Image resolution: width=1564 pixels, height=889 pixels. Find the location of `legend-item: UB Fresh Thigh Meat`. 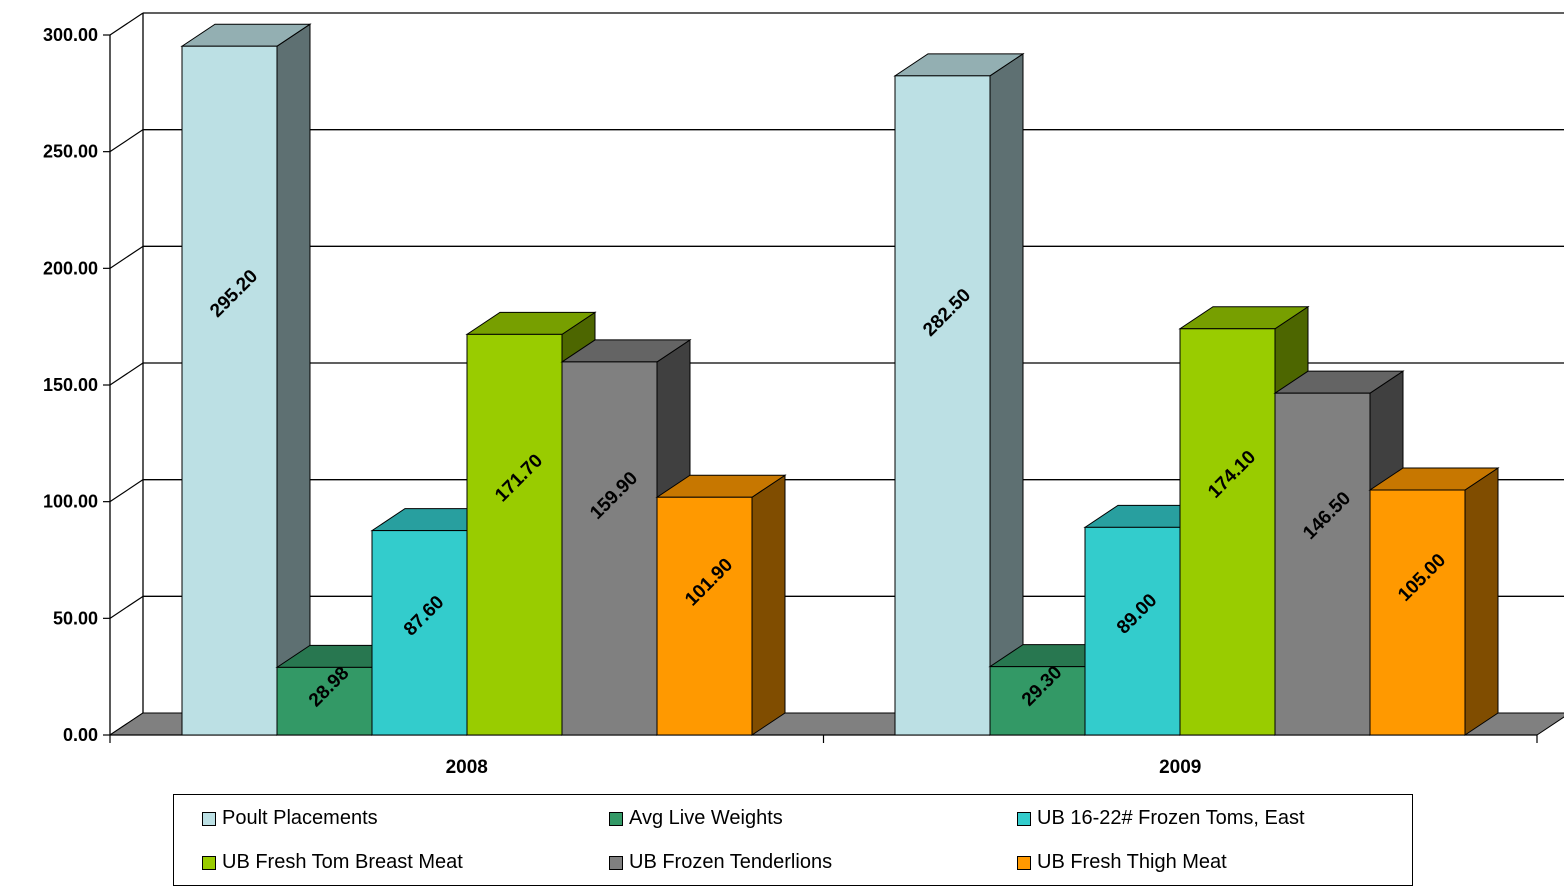

legend-item: UB Fresh Thigh Meat is located at coordinates (1122, 862).